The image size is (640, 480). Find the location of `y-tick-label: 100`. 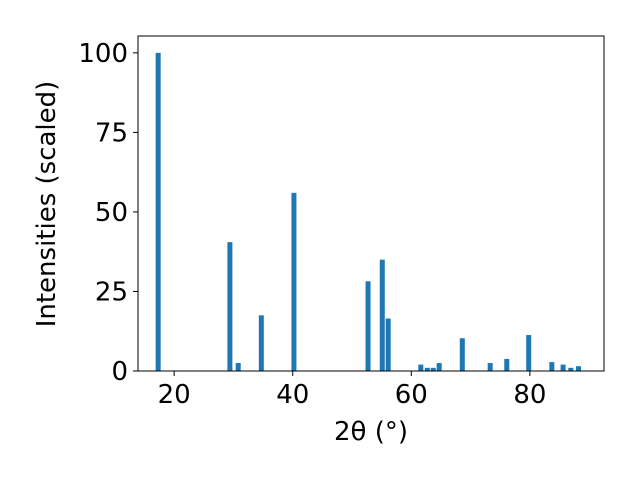

y-tick-label: 100 is located at coordinates (103, 54).